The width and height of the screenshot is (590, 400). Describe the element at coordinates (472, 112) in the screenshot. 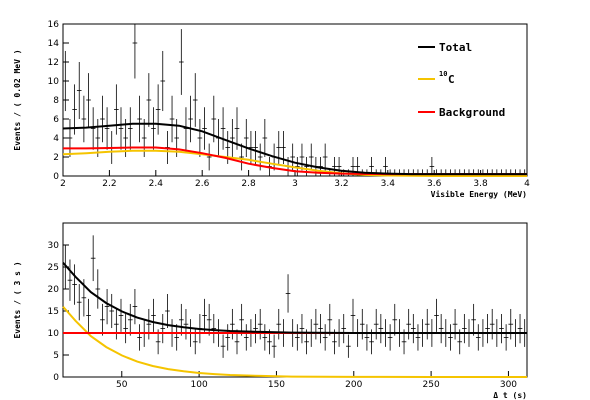

I see `legend-label: Background` at that location.